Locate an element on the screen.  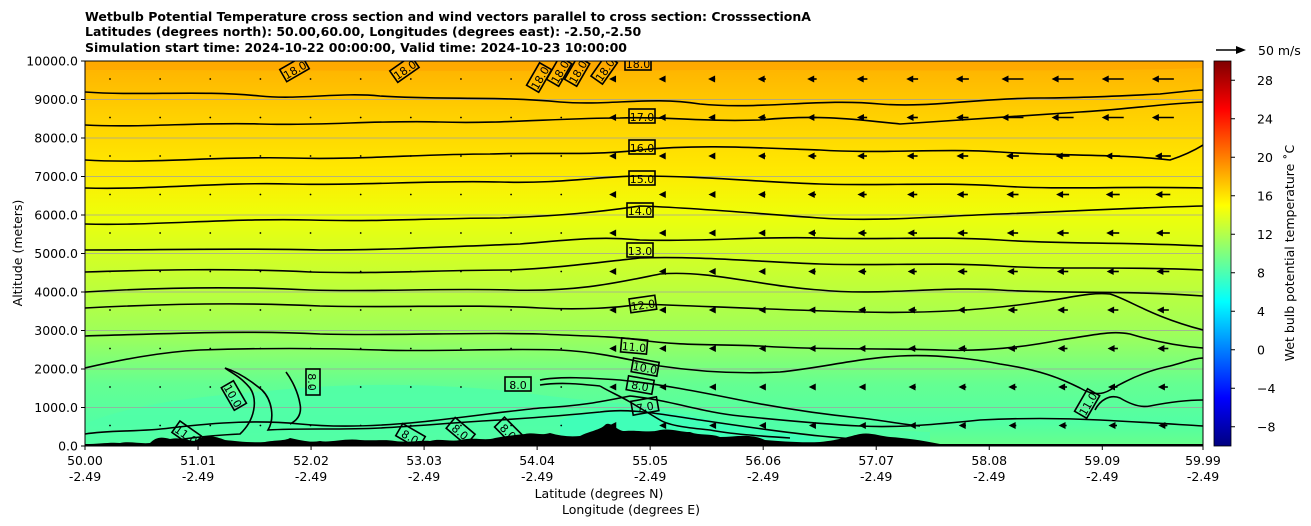
colorbar-tick-label: 16 is located at coordinates (1265, 195).